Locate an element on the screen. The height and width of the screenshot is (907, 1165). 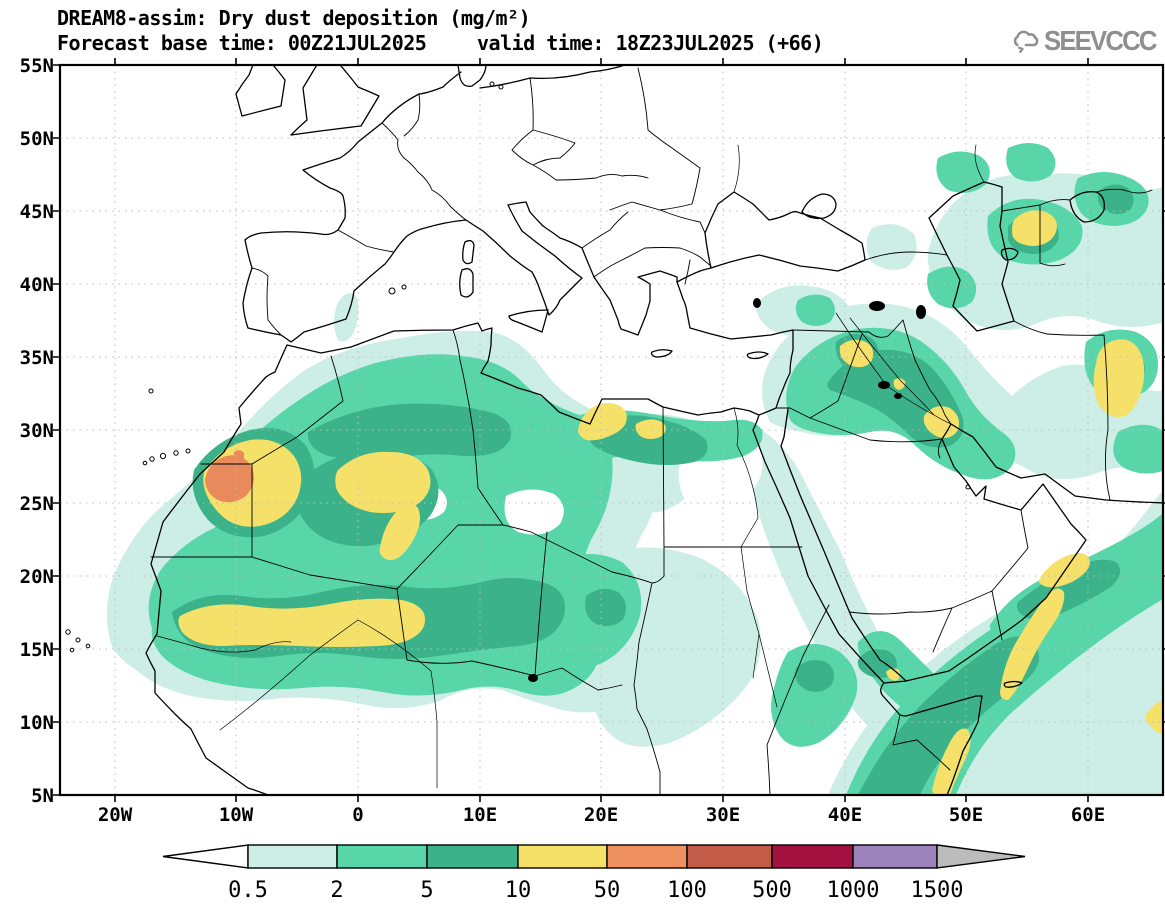
colorbar-level-label: 100 is located at coordinates (687, 890).